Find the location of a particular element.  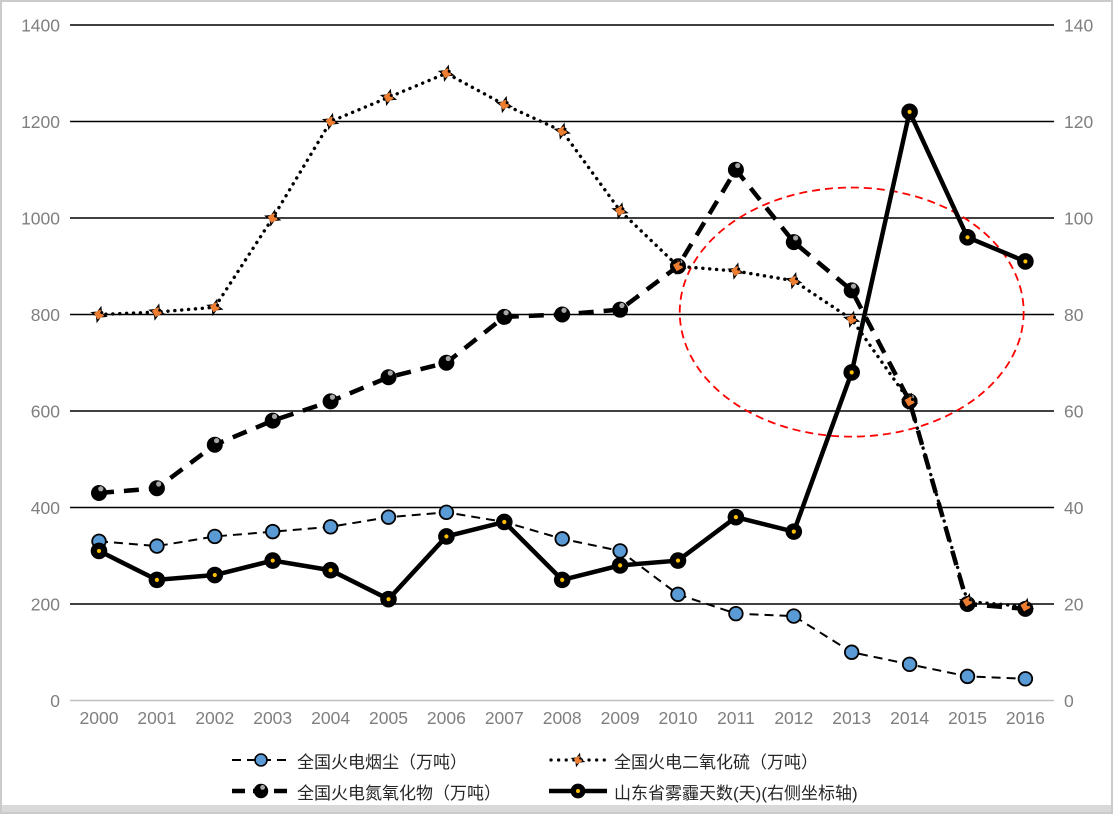

x-axis-tick-label: 2005 is located at coordinates (388, 718).